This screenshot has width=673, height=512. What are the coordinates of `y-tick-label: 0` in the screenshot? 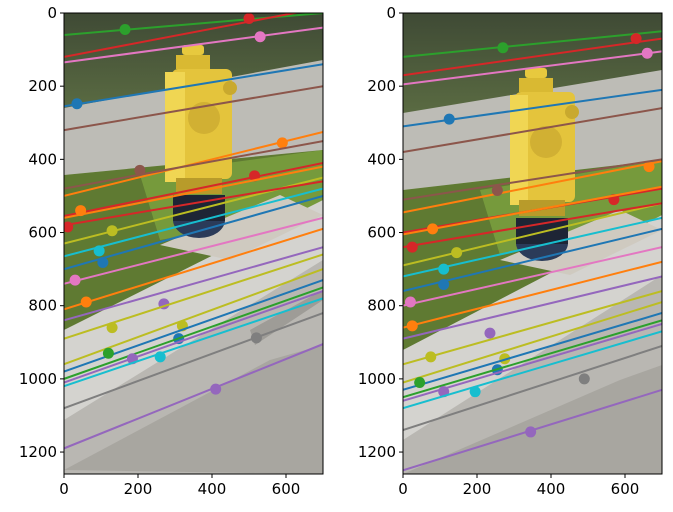 It's located at (52, 13).